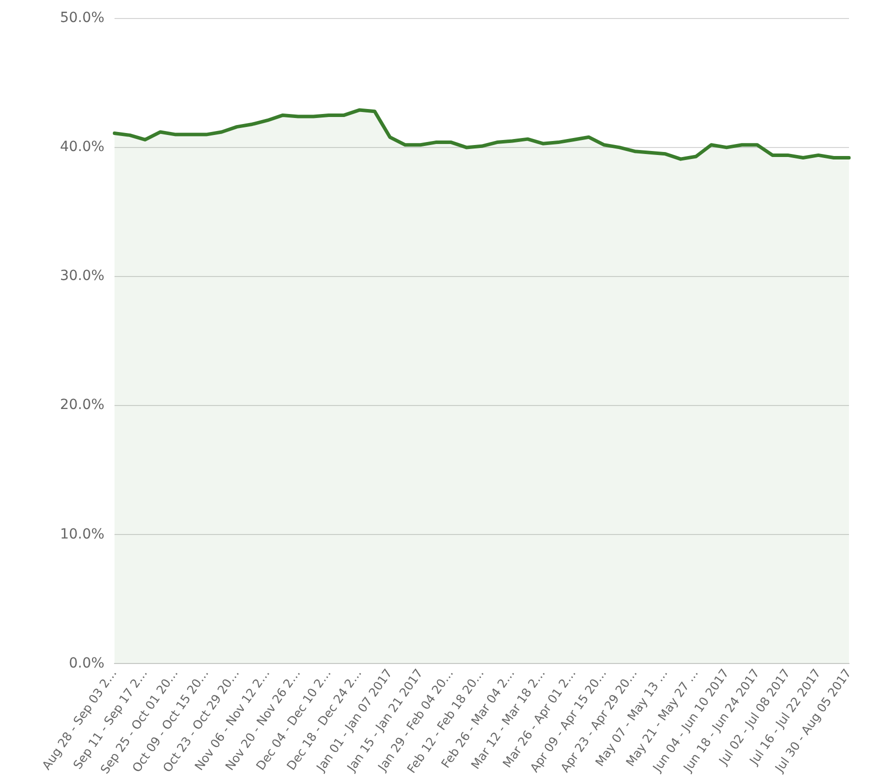 The width and height of the screenshot is (869, 780). Describe the element at coordinates (82, 276) in the screenshot. I see `y-tick-label: 30.0%` at that location.